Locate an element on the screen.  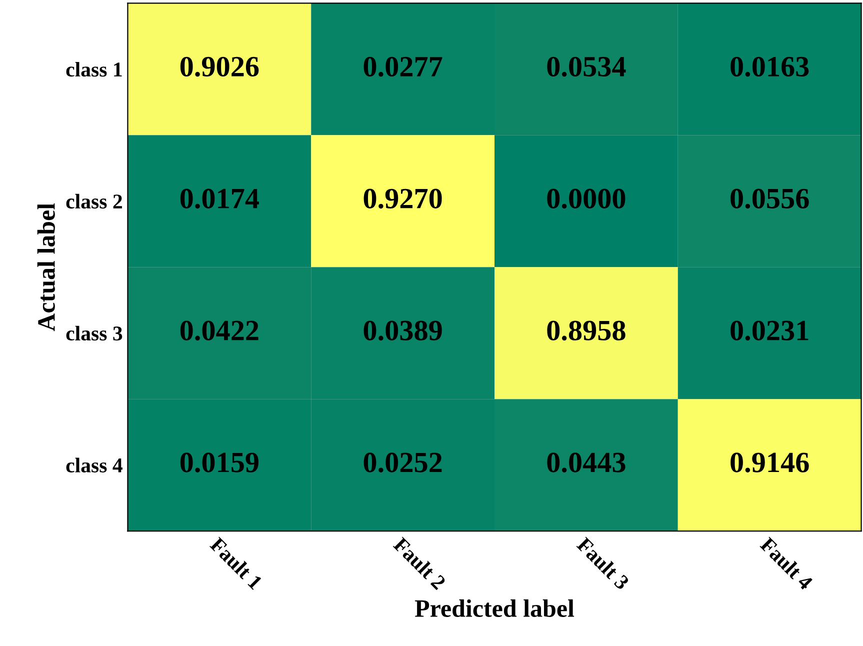
data-label: 0.0422 is located at coordinates (219, 330).